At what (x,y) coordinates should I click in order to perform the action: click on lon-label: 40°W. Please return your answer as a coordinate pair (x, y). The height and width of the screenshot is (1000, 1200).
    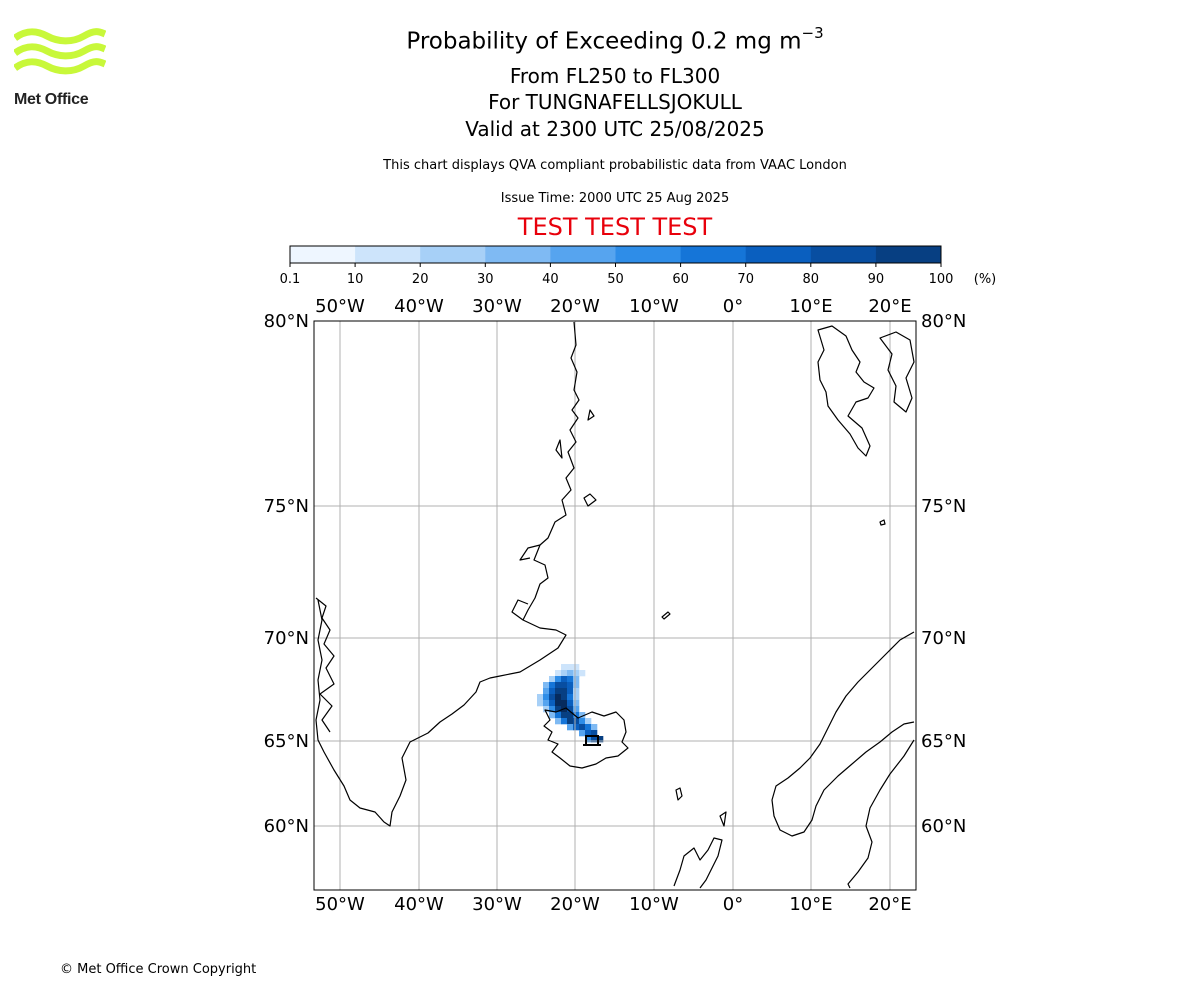
    Looking at the image, I should click on (419, 306).